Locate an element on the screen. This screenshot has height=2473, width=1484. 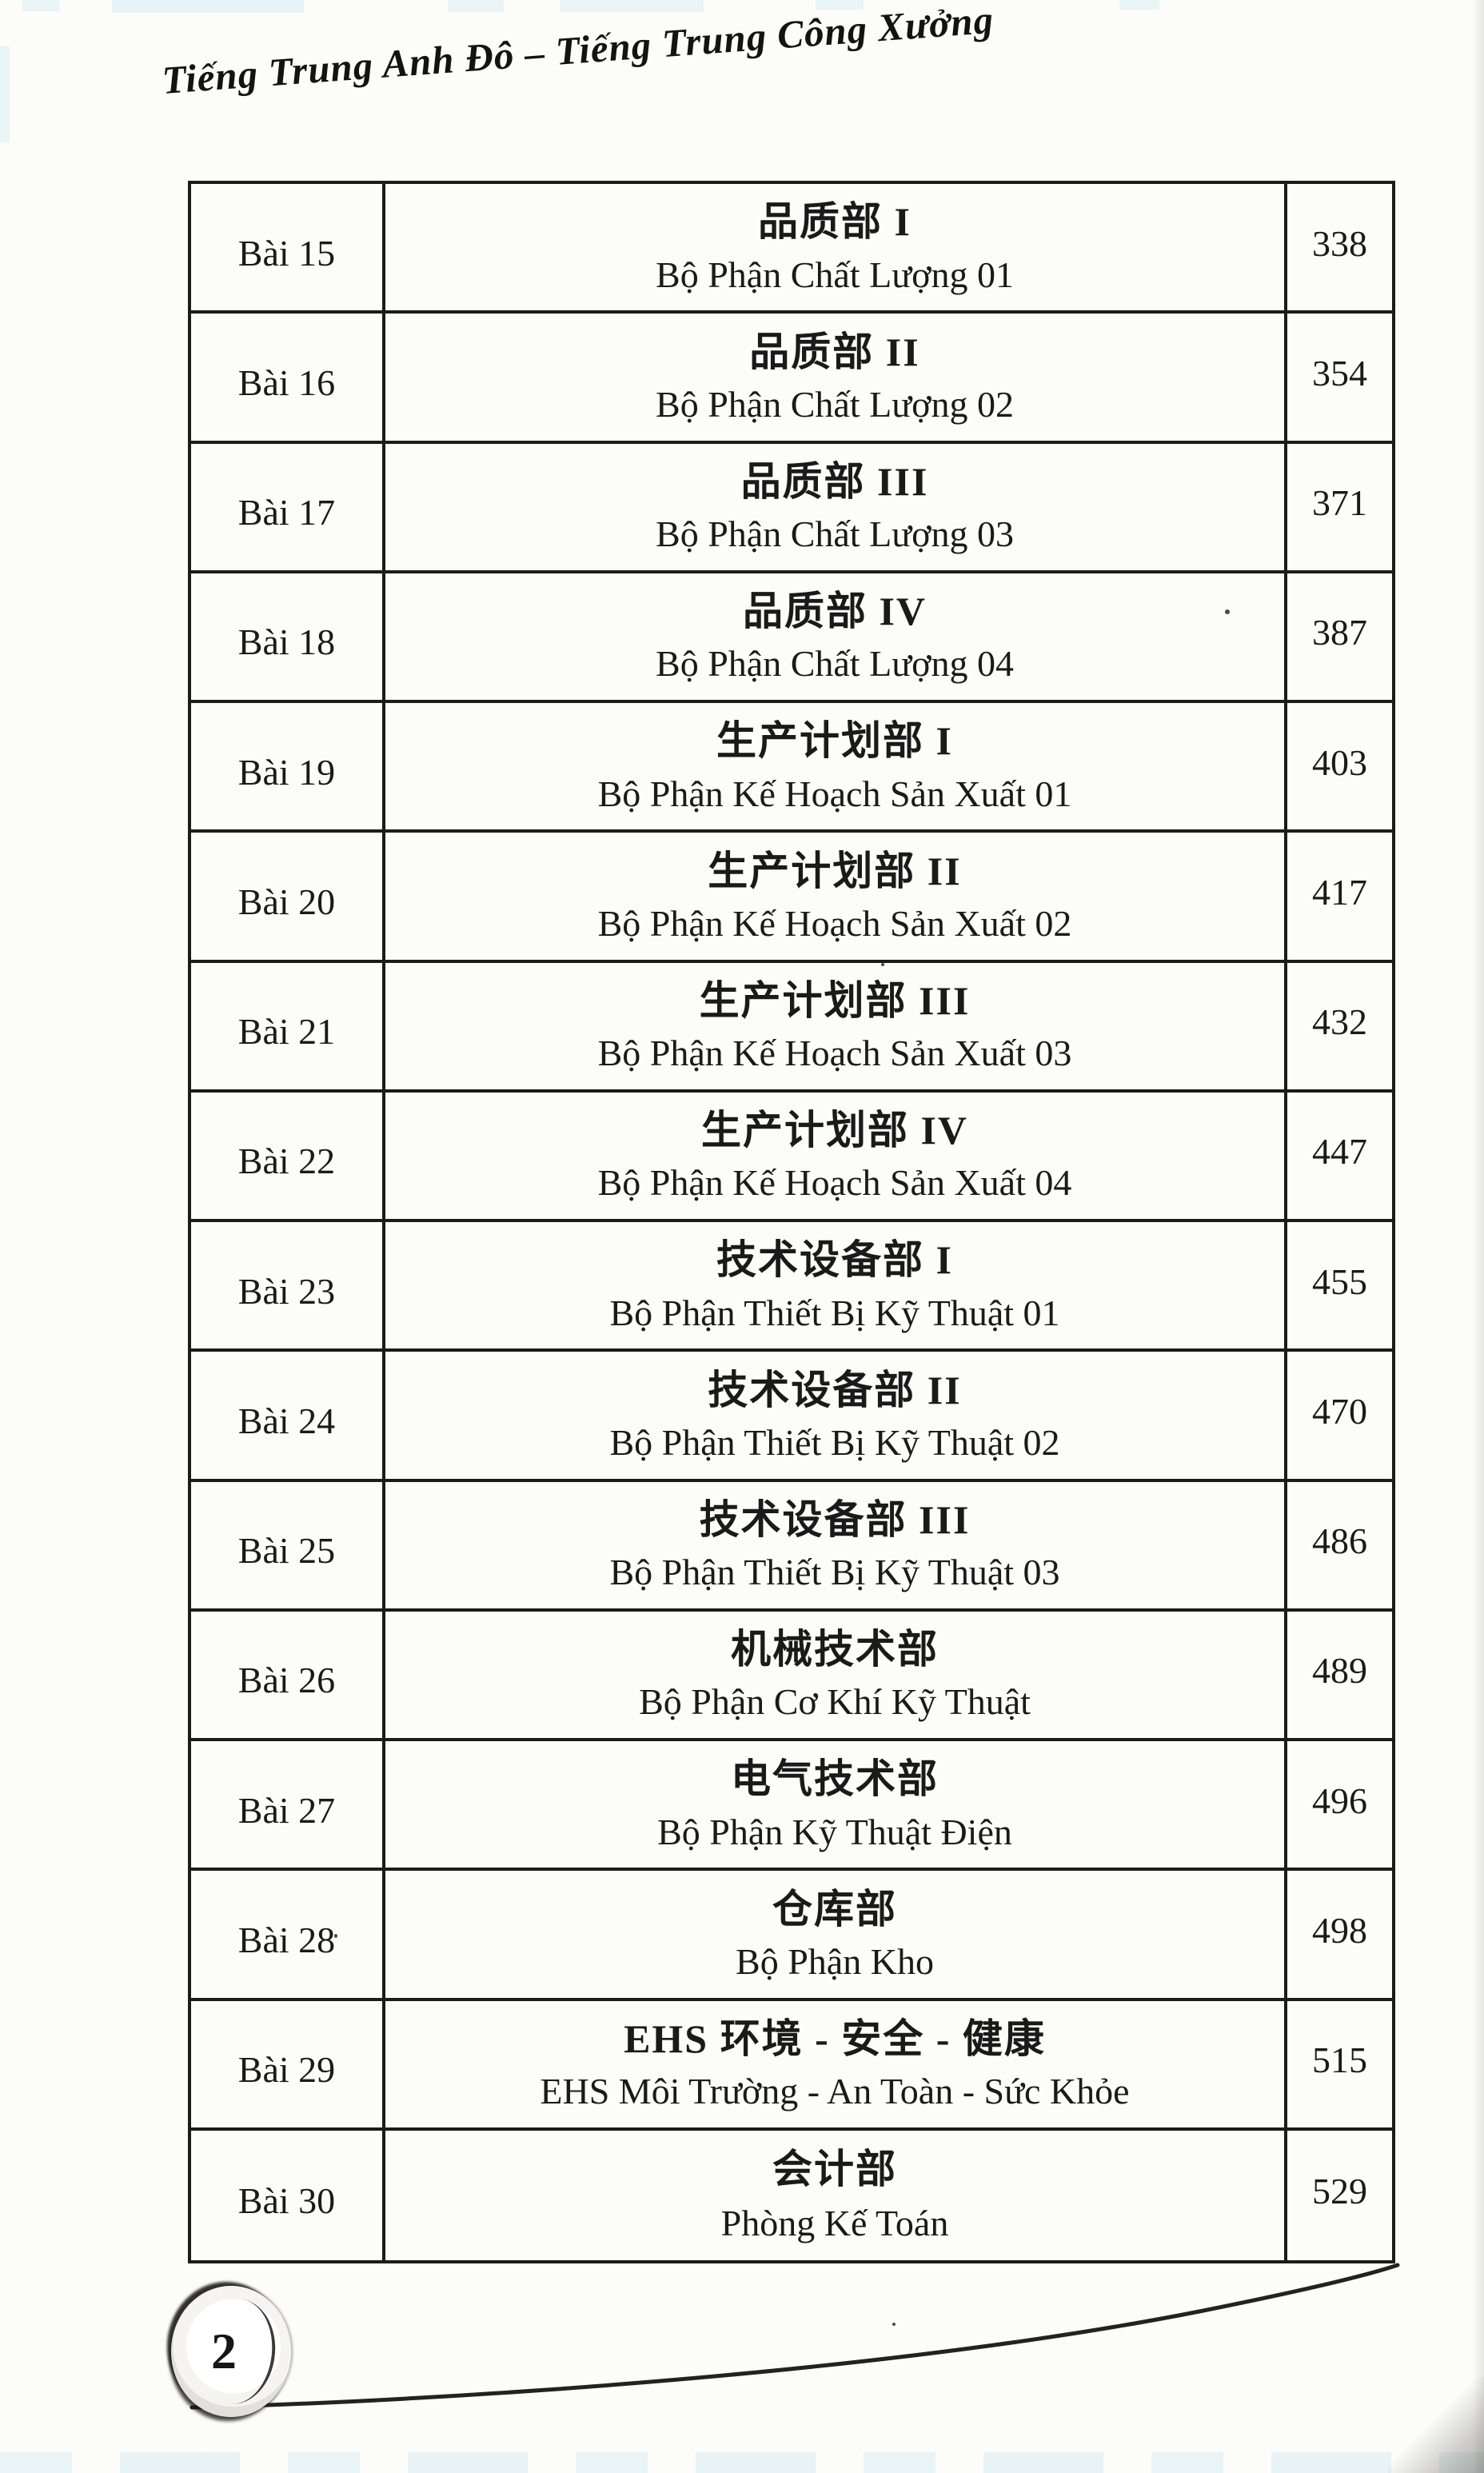
lesson-label: Bài 27 is located at coordinates (286, 1810).